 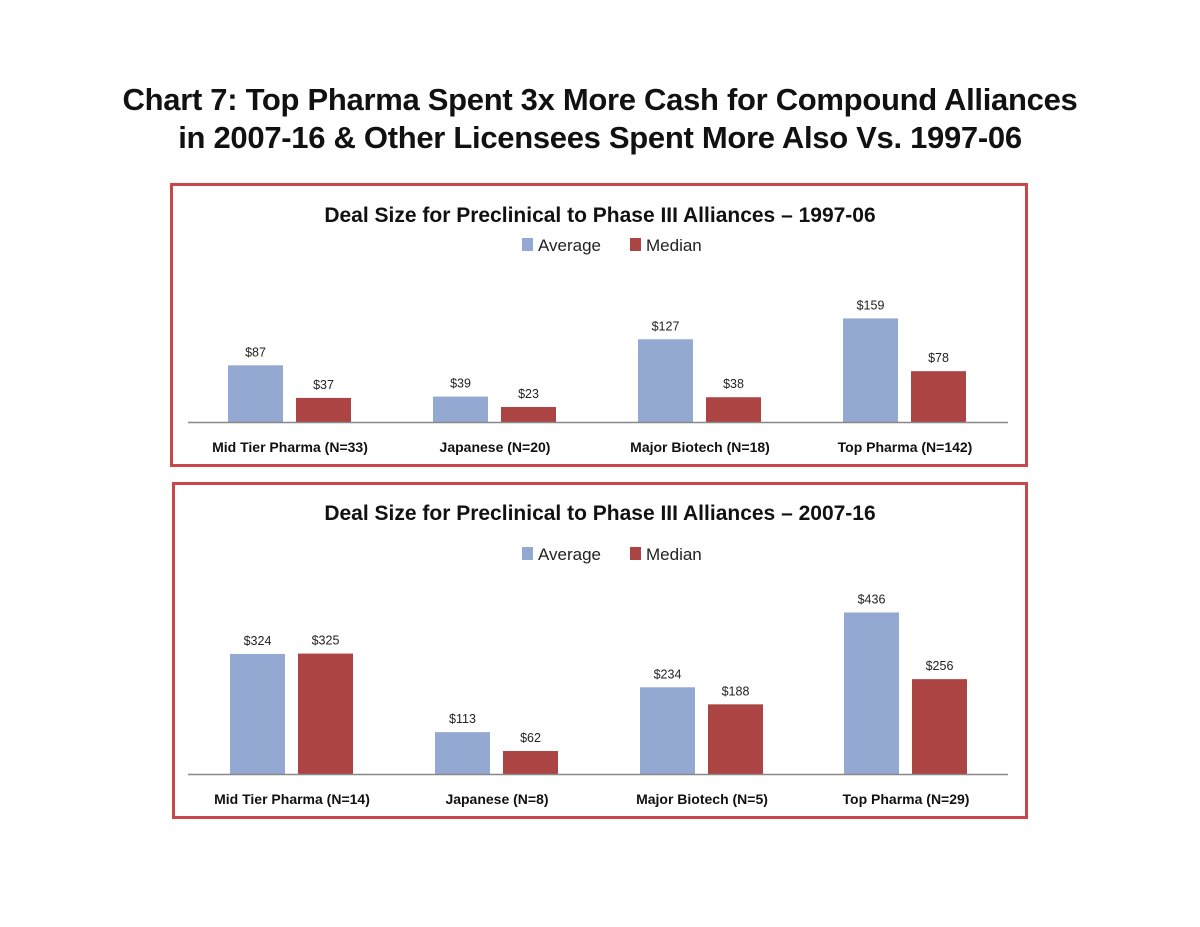 What do you see at coordinates (702, 799) in the screenshot?
I see `category-label: Major Biotech (N=5)` at bounding box center [702, 799].